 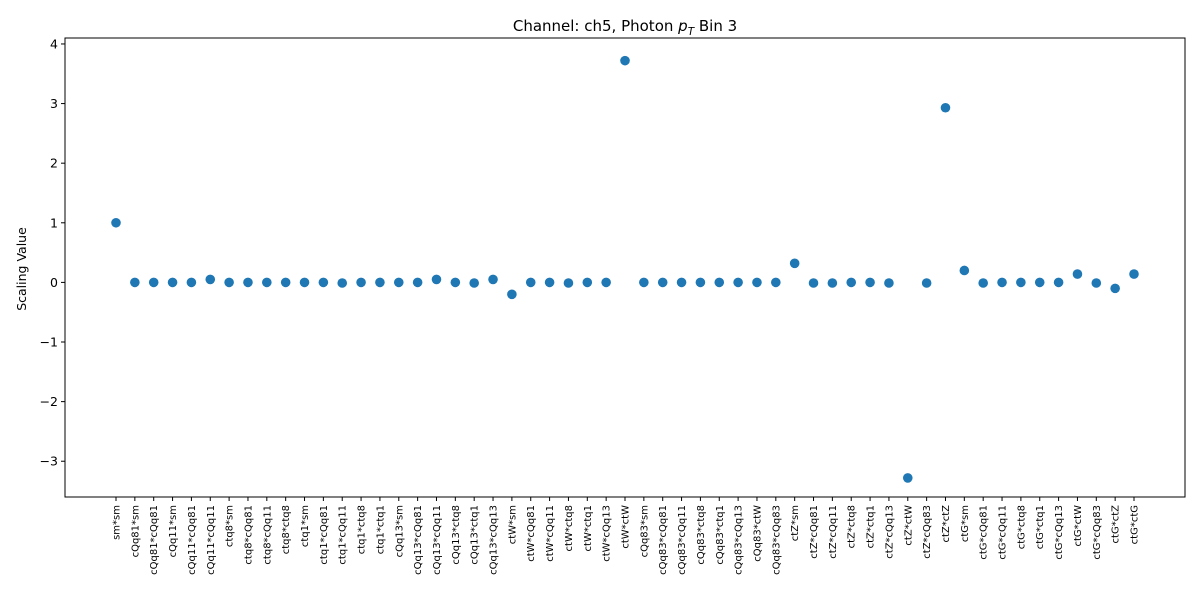 I want to click on x-tick-label: ctq1*sm, so click(x=305, y=526).